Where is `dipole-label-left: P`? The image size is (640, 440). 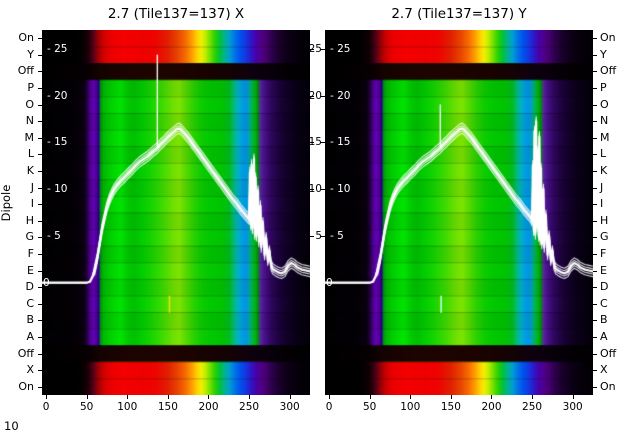
dipole-label-left: P is located at coordinates (30, 88).